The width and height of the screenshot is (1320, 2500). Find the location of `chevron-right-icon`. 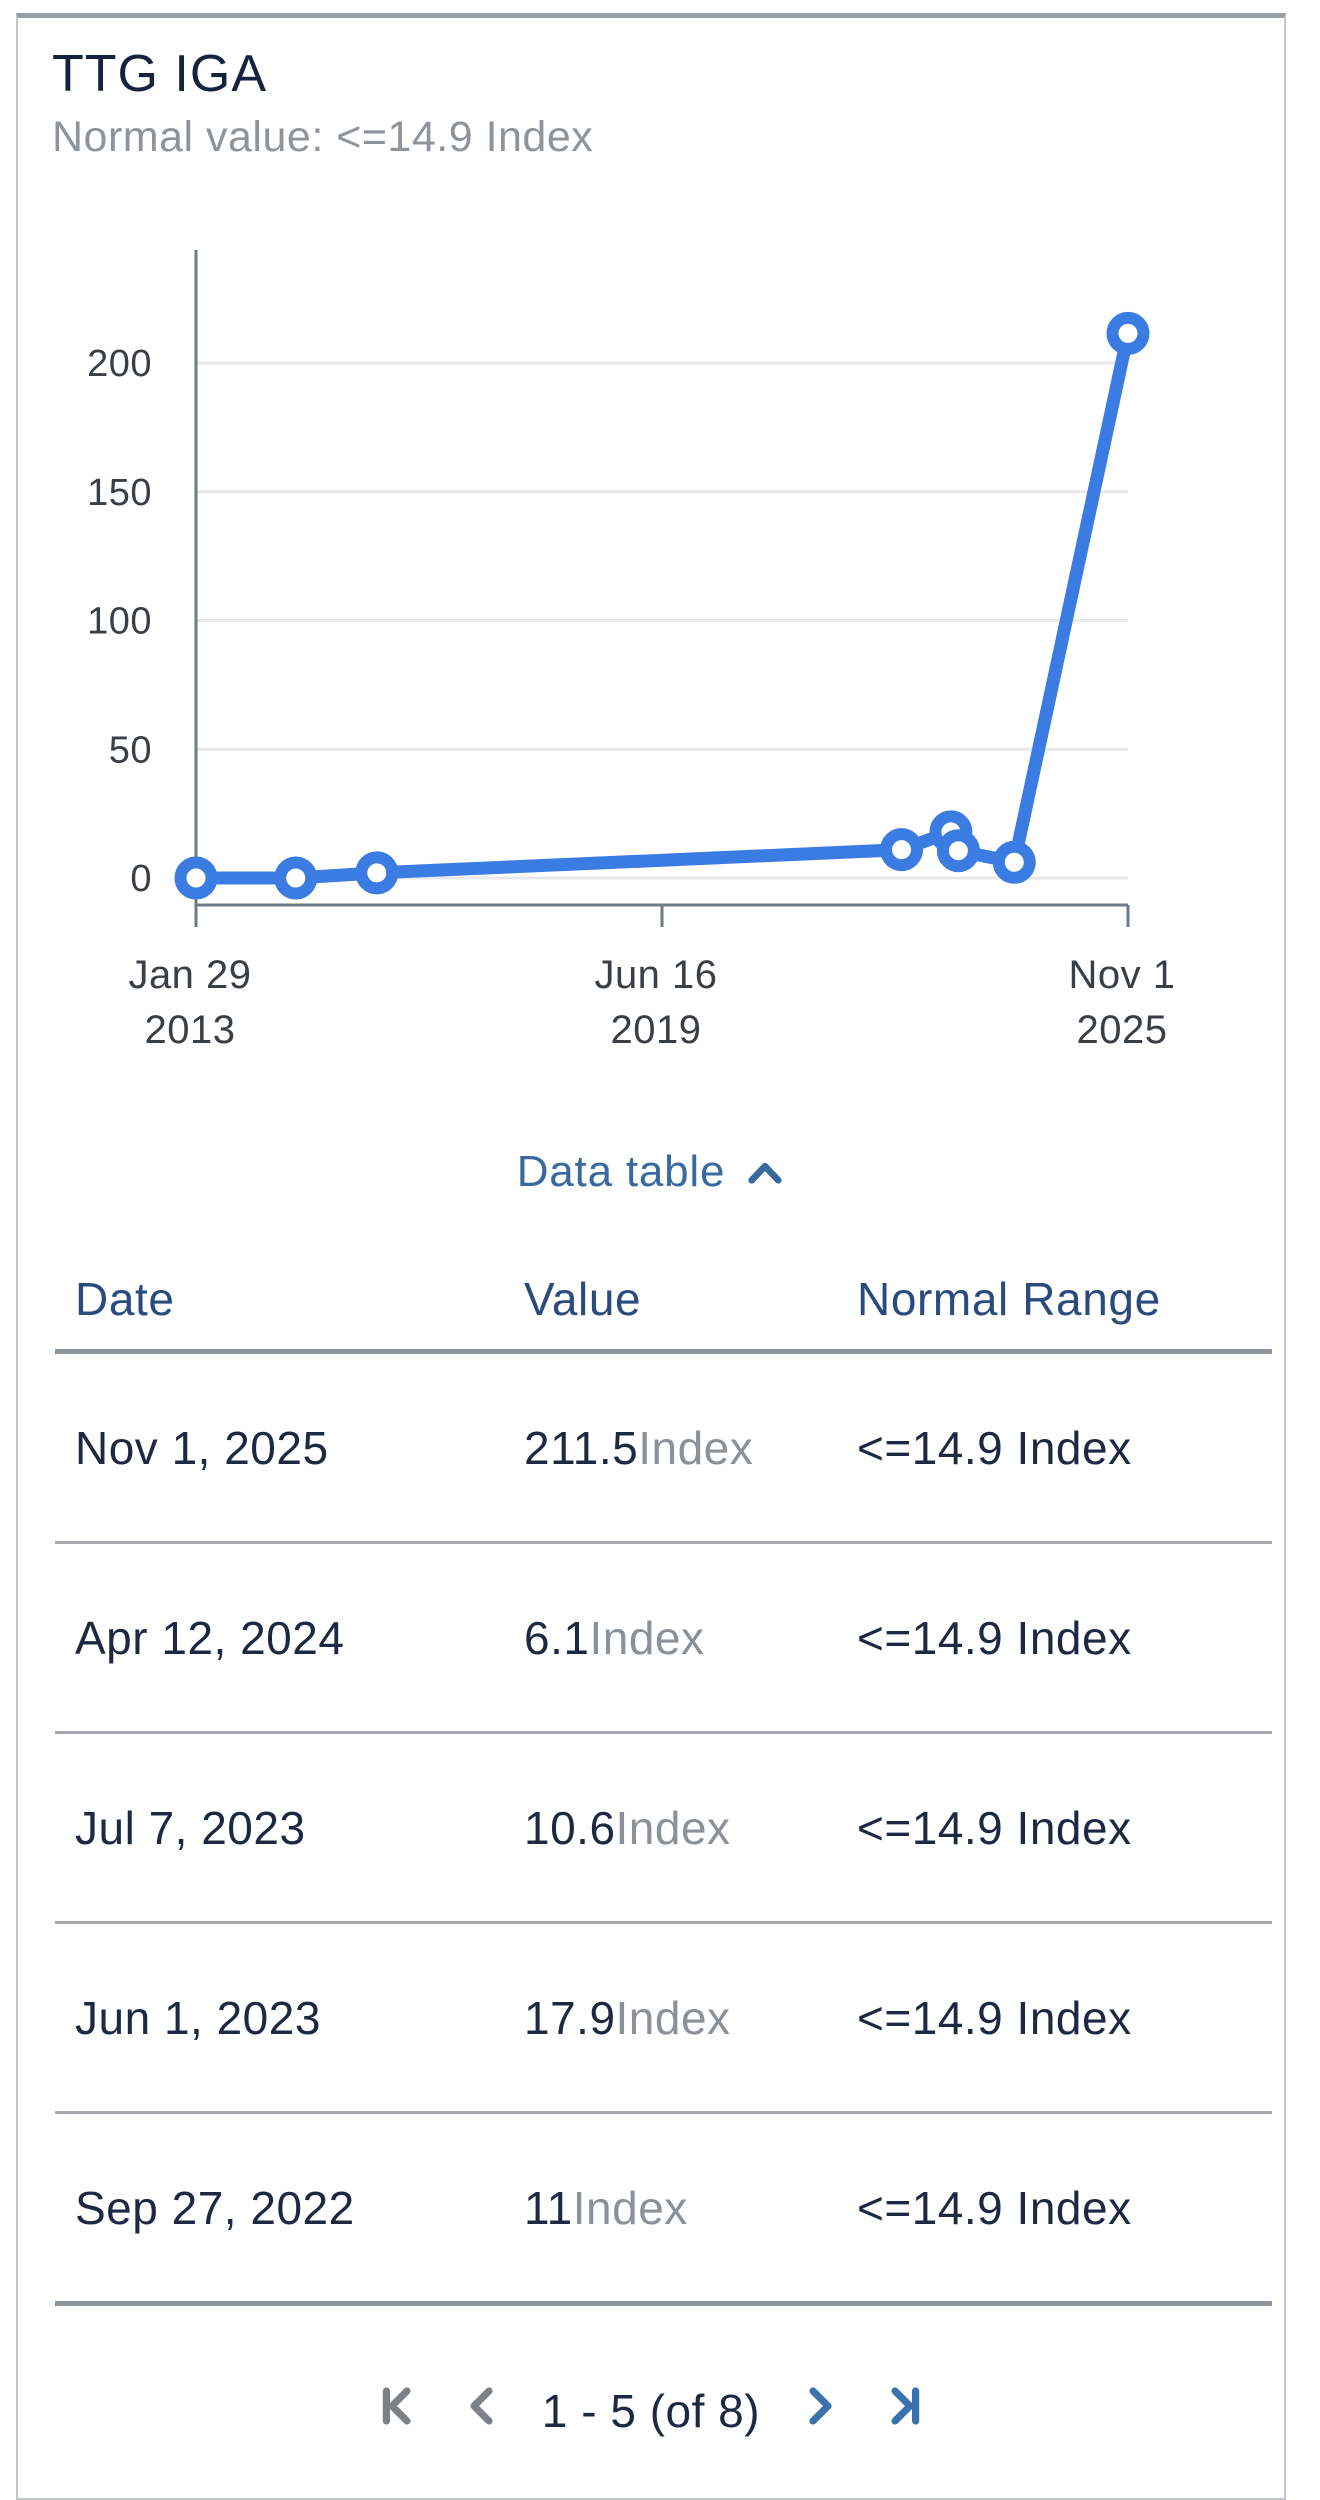

chevron-right-icon is located at coordinates (820, 2406).